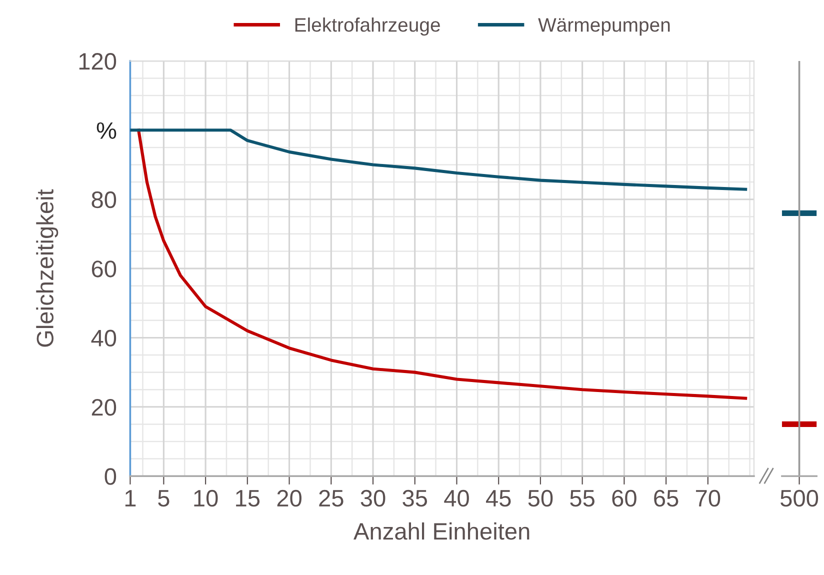 This screenshot has height=575, width=824. Describe the element at coordinates (47, 268) in the screenshot. I see `y-axis-title: Gleichzeitigkeit` at that location.